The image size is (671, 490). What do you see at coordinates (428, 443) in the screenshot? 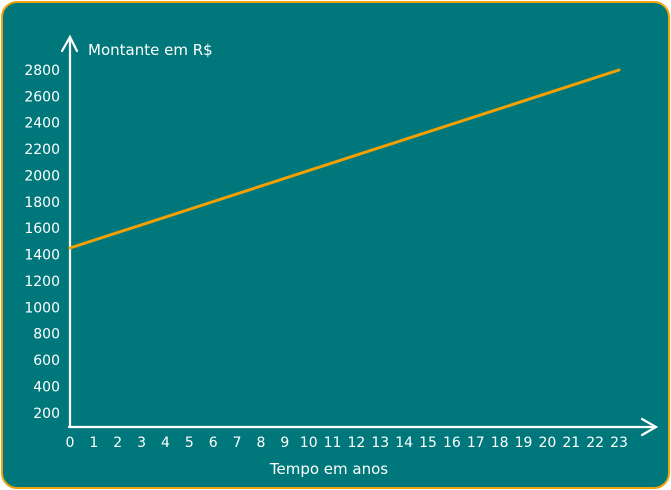
I see `x-tick-label: 15` at bounding box center [428, 443].